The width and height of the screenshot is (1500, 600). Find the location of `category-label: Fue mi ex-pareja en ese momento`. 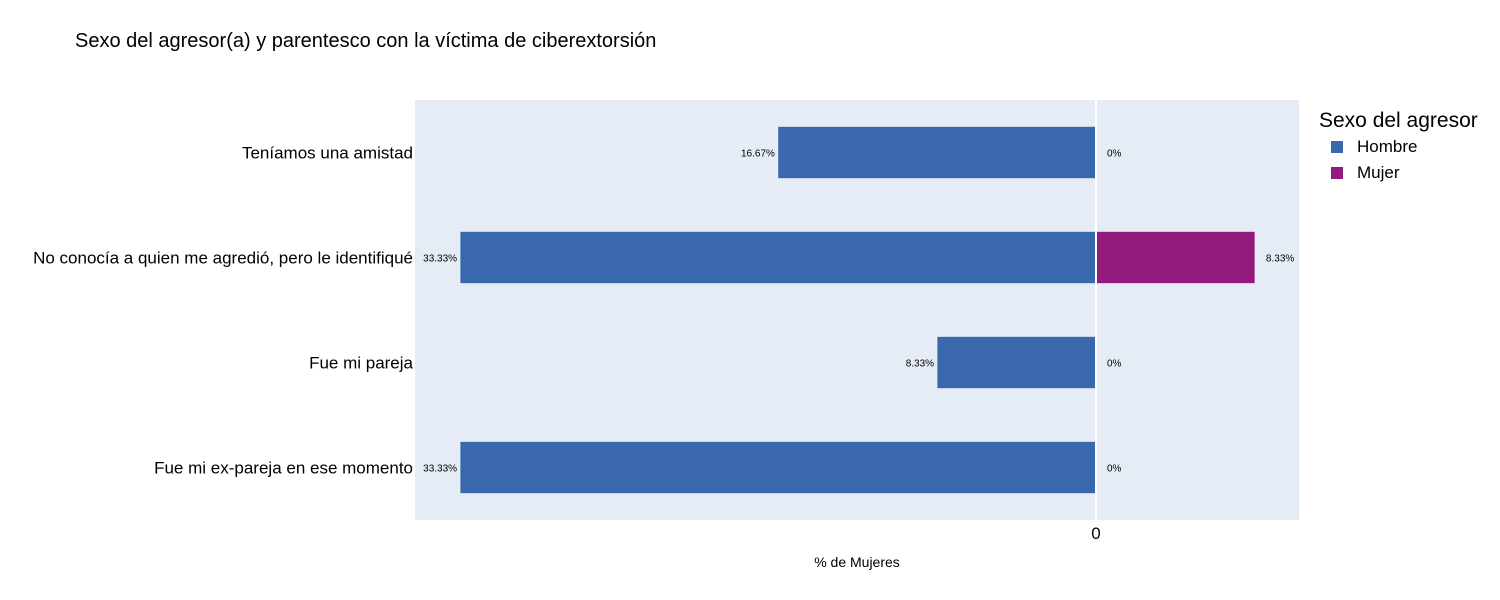

category-label: Fue mi ex-pareja en ese momento is located at coordinates (283, 468).